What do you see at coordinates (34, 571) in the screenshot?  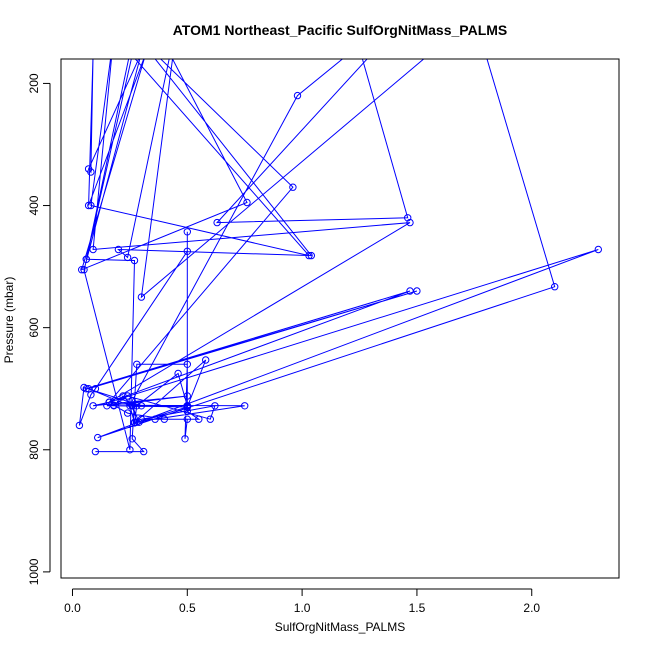 I see `y-tick-label: 1000` at bounding box center [34, 571].